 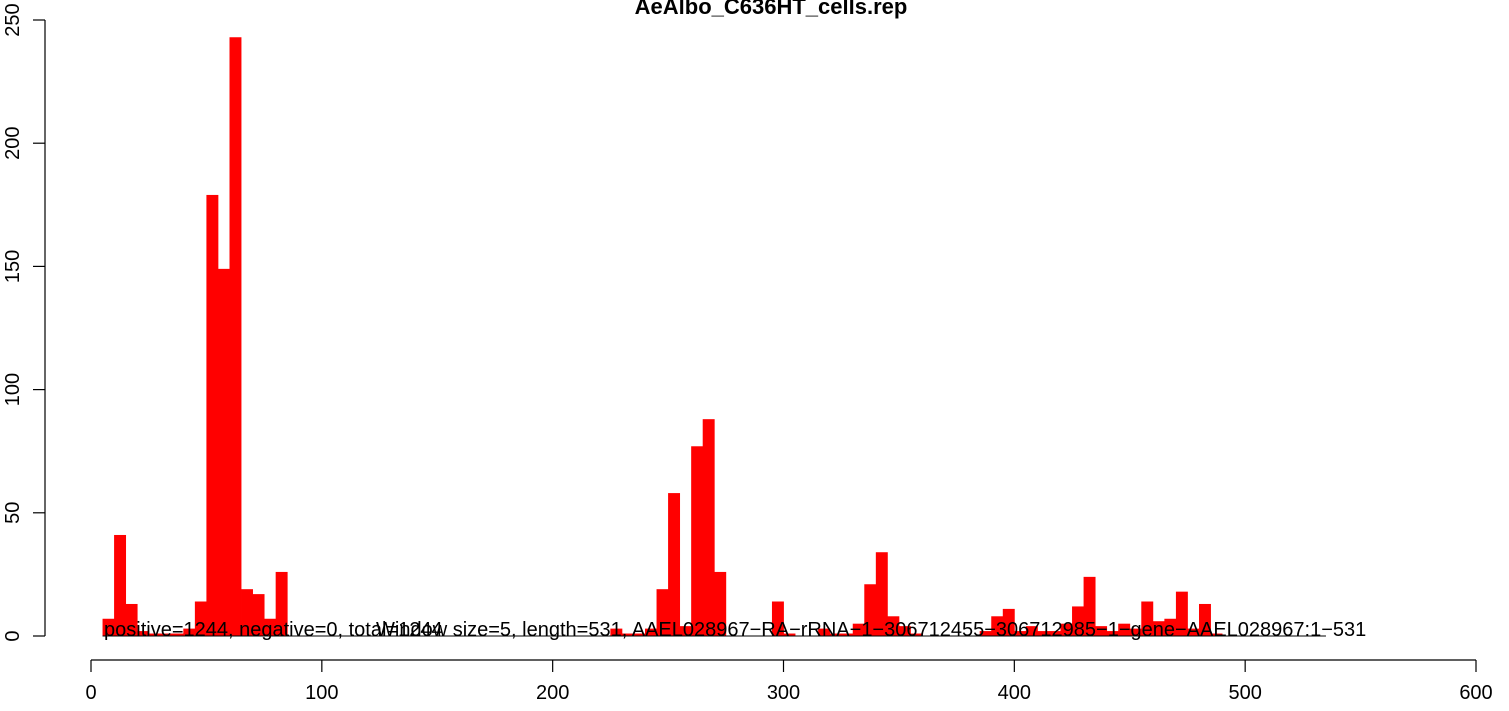 What do you see at coordinates (23, 322) in the screenshot?
I see `y-axis: 0 50 100 150 200 250` at bounding box center [23, 322].